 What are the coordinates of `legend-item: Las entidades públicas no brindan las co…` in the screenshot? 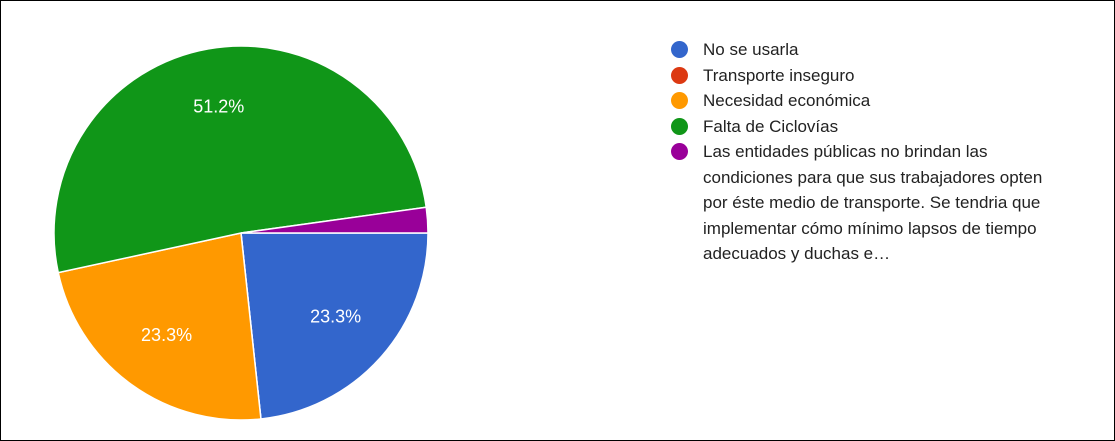 It's located at (863, 203).